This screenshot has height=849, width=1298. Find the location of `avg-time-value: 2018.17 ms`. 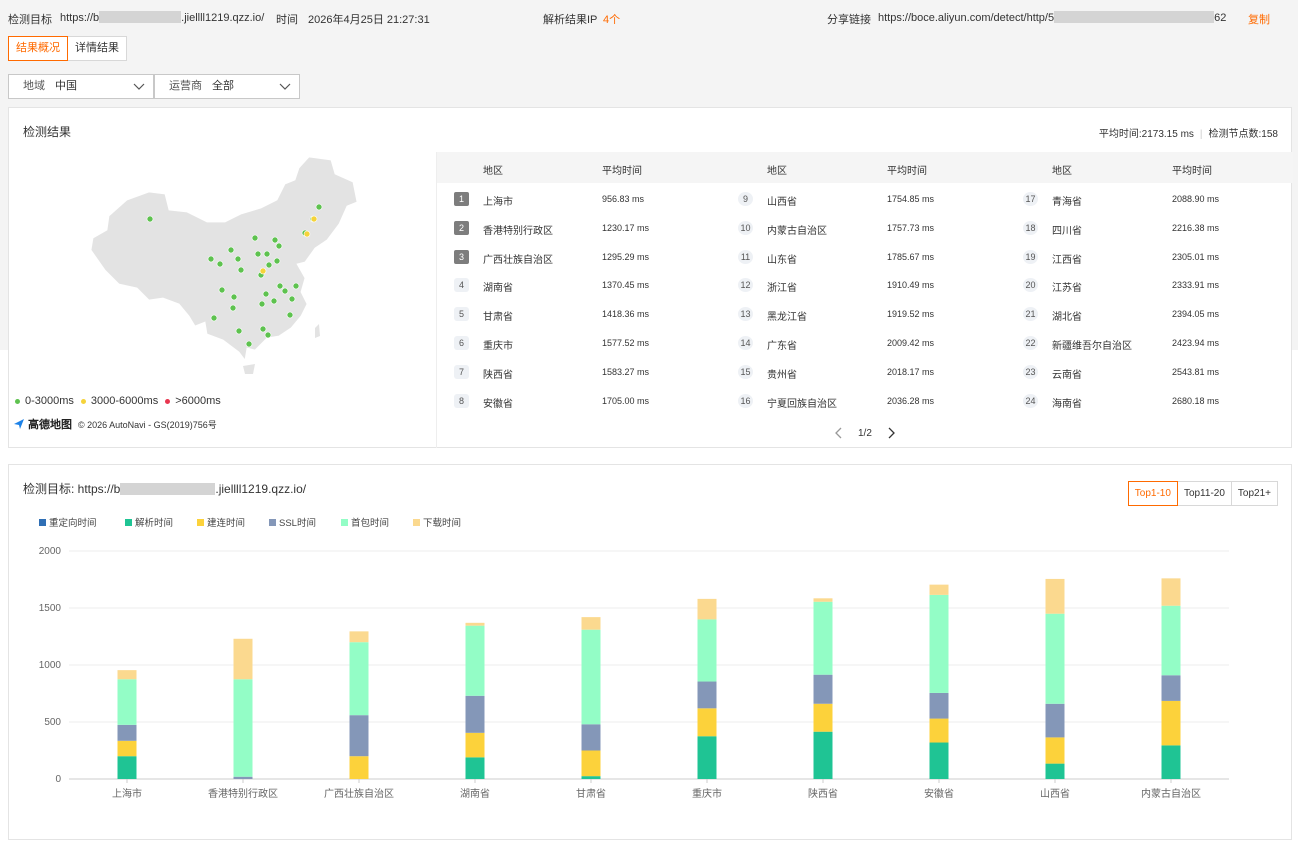

avg-time-value: 2018.17 ms is located at coordinates (911, 371).